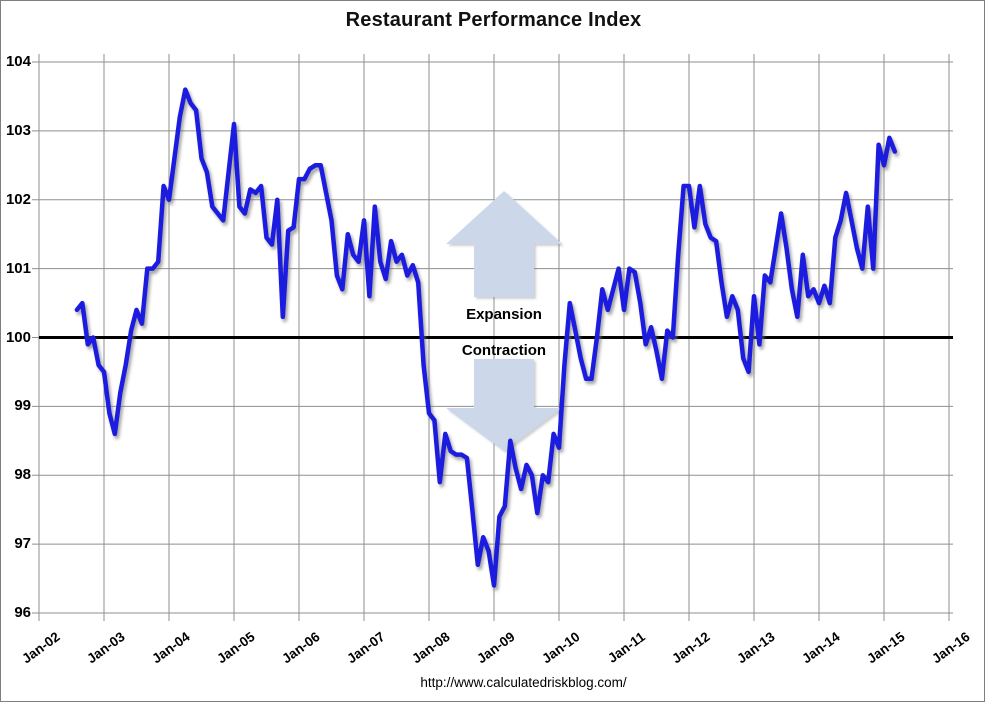 Image resolution: width=985 pixels, height=702 pixels. I want to click on expansion-label: Expansion, so click(504, 314).